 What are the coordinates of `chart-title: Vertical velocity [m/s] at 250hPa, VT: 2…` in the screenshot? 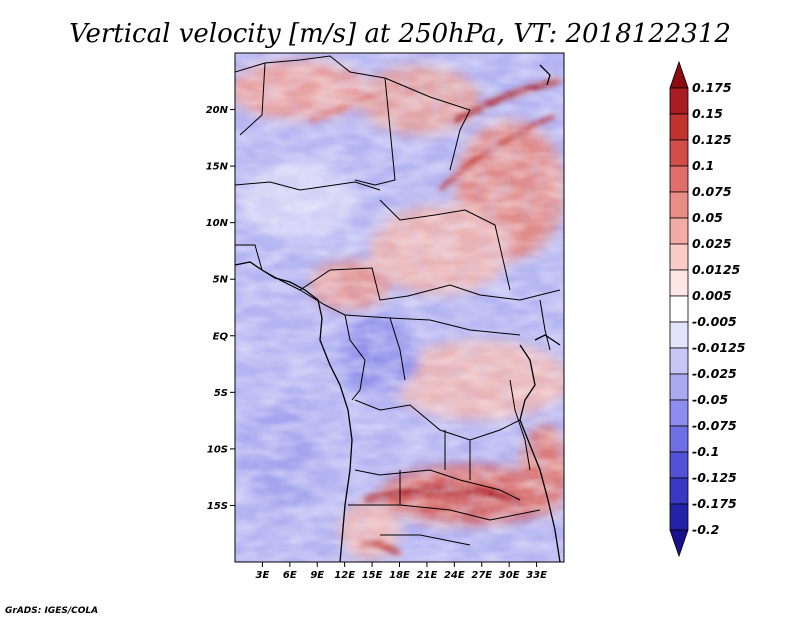 It's located at (400, 34).